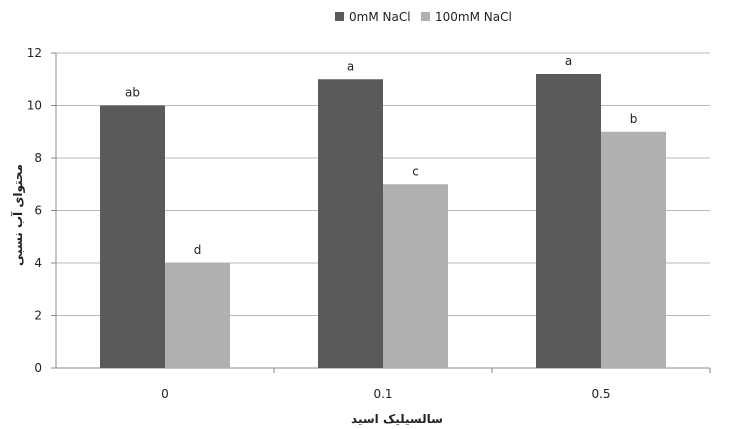 The image size is (729, 429). What do you see at coordinates (568, 221) in the screenshot?
I see `bar-0mM-NaCl-0.5` at bounding box center [568, 221].